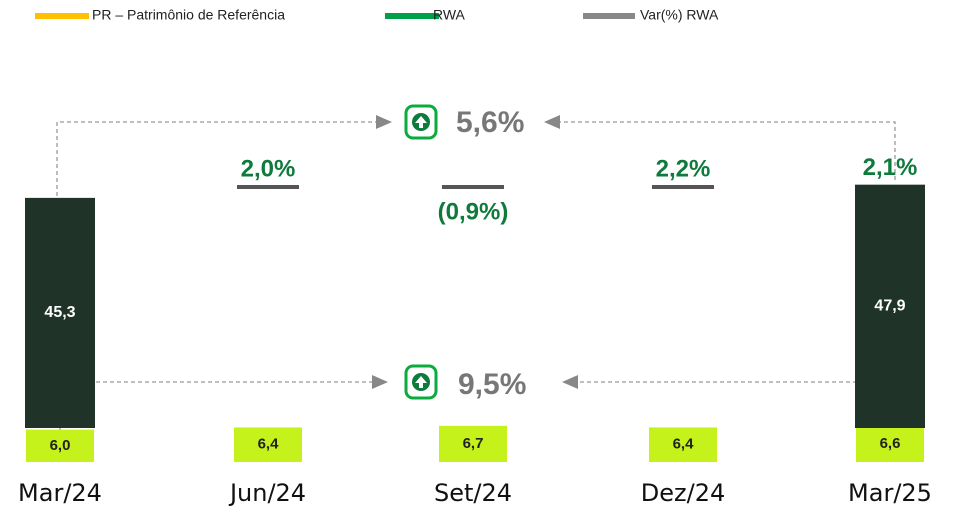 Image resolution: width=974 pixels, height=511 pixels. What do you see at coordinates (890, 493) in the screenshot?
I see `x-tick-label: Mar/25` at bounding box center [890, 493].